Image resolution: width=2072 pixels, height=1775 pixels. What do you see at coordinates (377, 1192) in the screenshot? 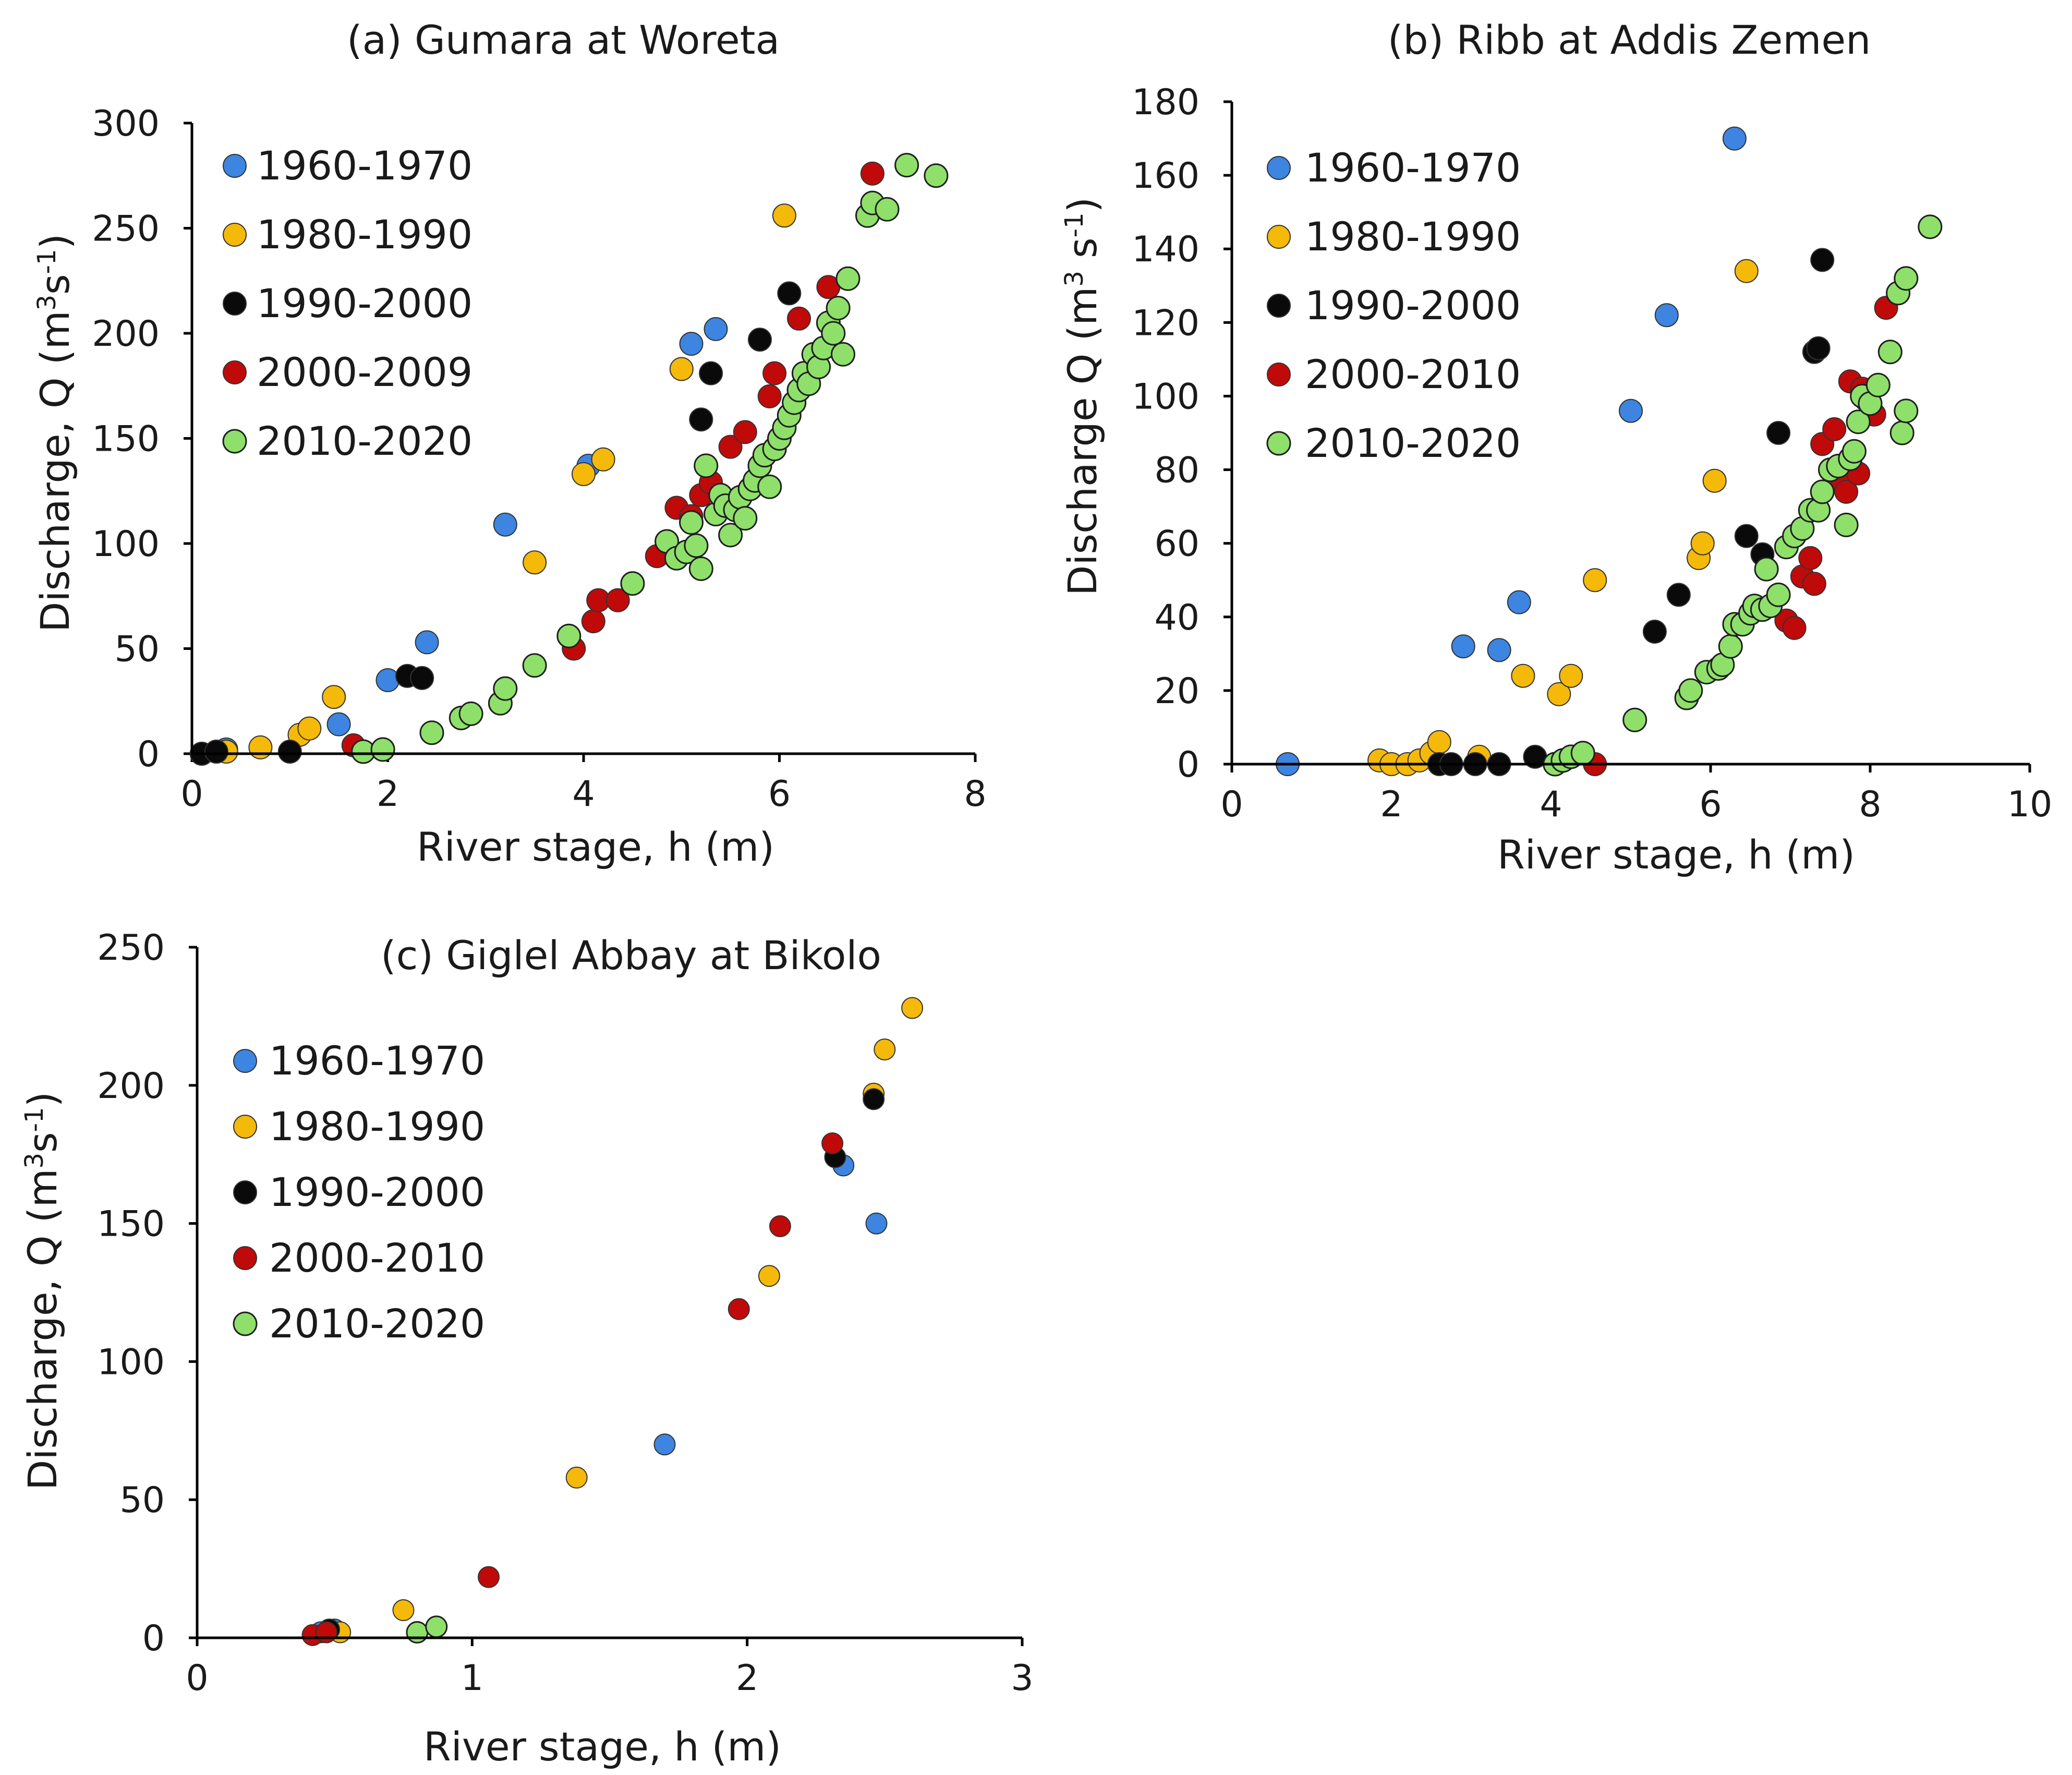
I see `panel-c-legend-label: 1990-2000` at bounding box center [377, 1192].